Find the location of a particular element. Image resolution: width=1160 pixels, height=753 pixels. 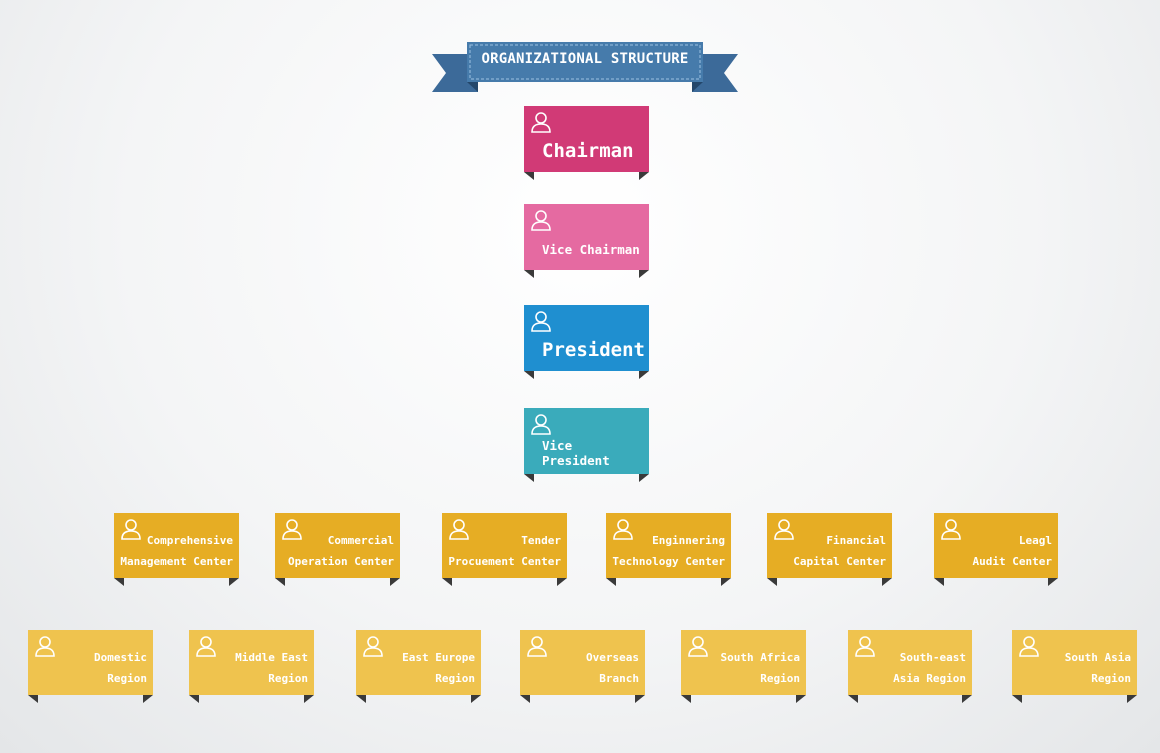

card-label-line1: East Europe is located at coordinates (438, 657).